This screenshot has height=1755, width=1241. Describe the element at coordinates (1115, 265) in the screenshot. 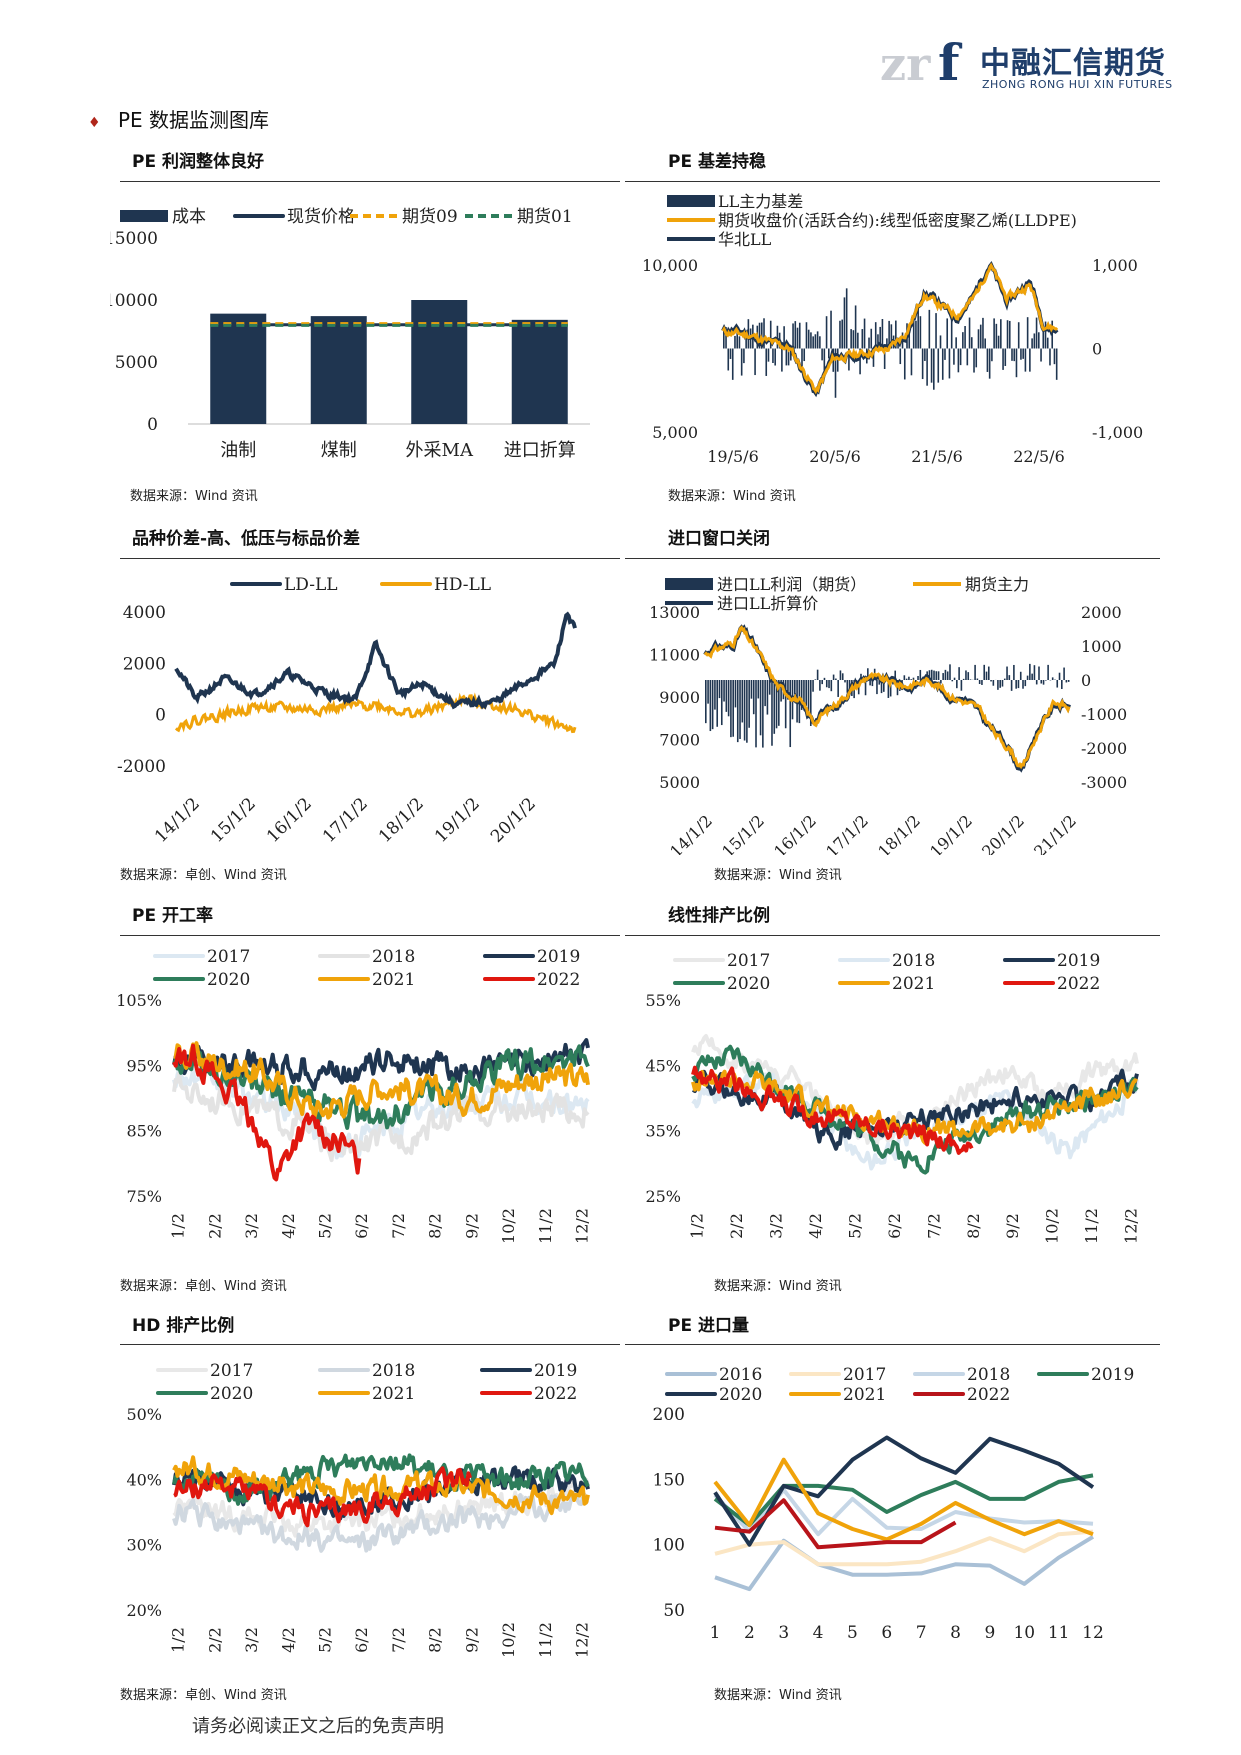

I see `y2-tick-label: 1,000` at that location.